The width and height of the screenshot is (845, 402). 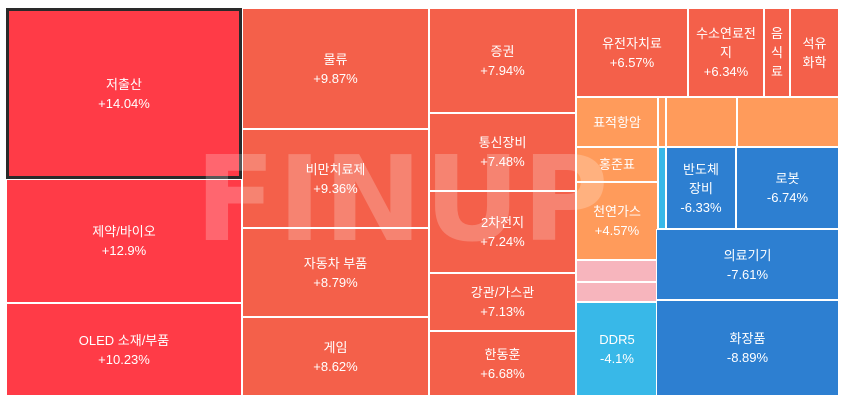 I want to click on tile-name: 의료기기, so click(x=747, y=255).